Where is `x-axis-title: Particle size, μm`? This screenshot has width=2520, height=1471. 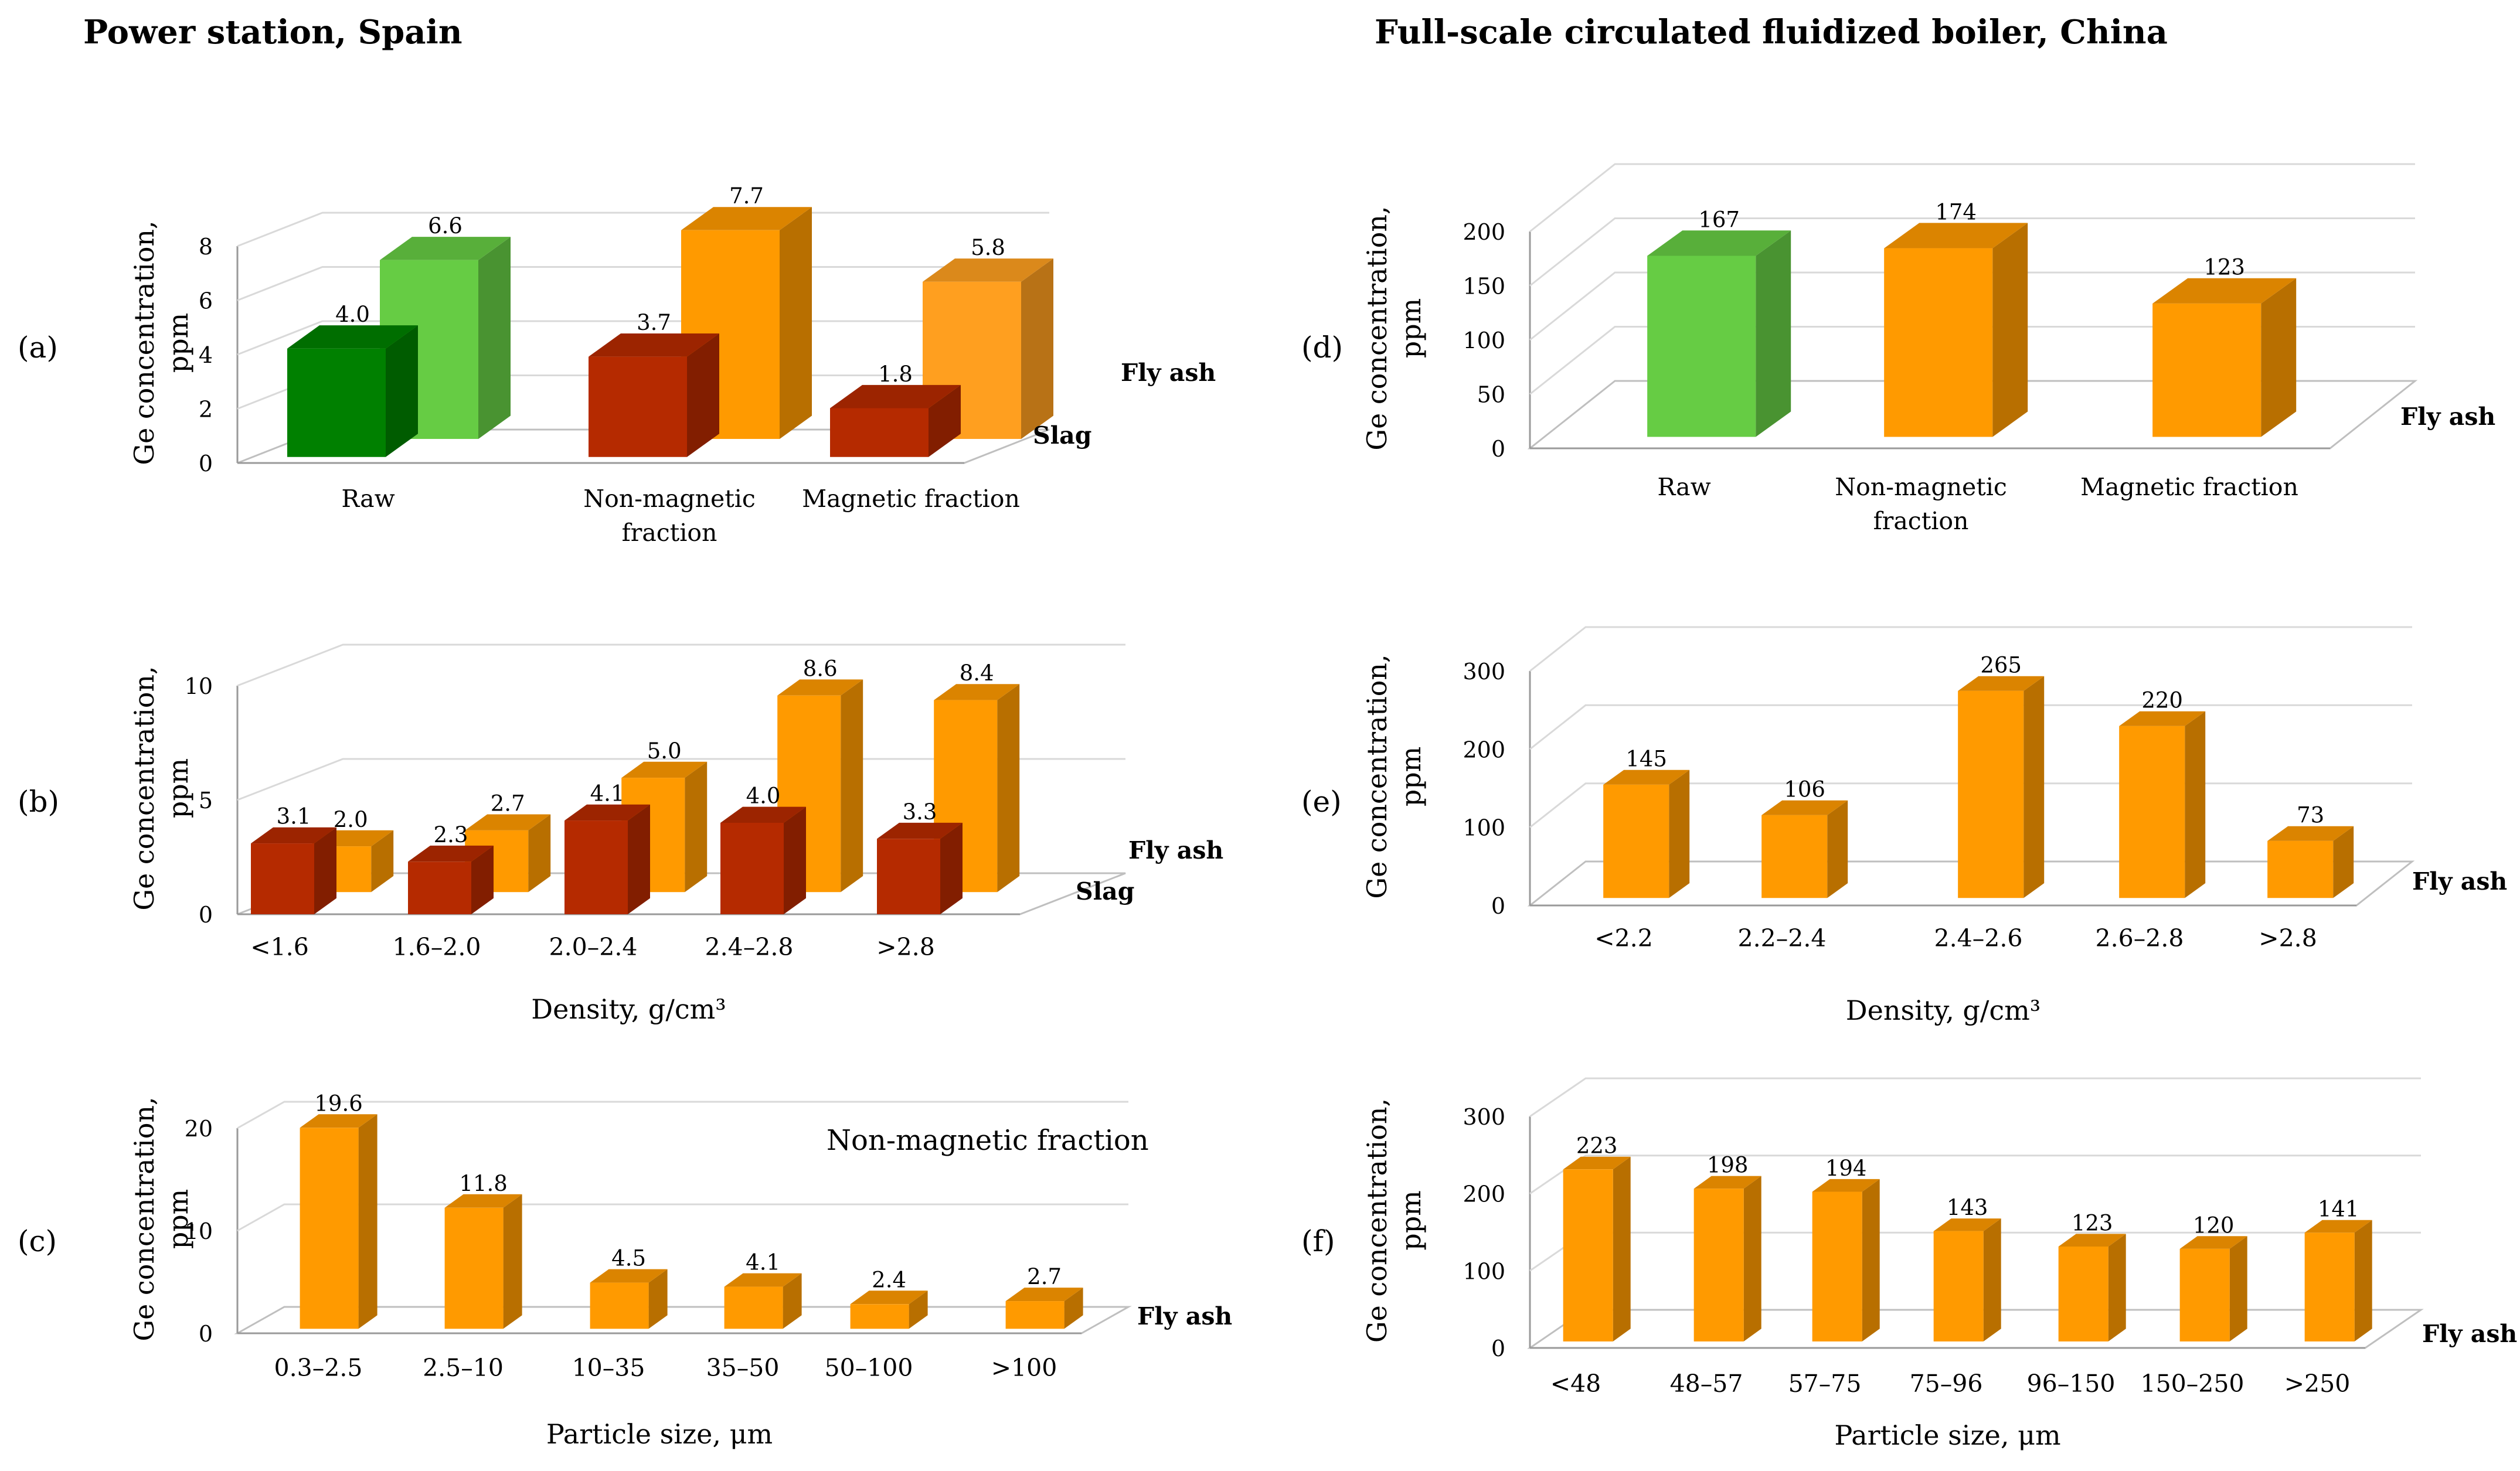 x-axis-title: Particle size, μm is located at coordinates (1947, 1435).